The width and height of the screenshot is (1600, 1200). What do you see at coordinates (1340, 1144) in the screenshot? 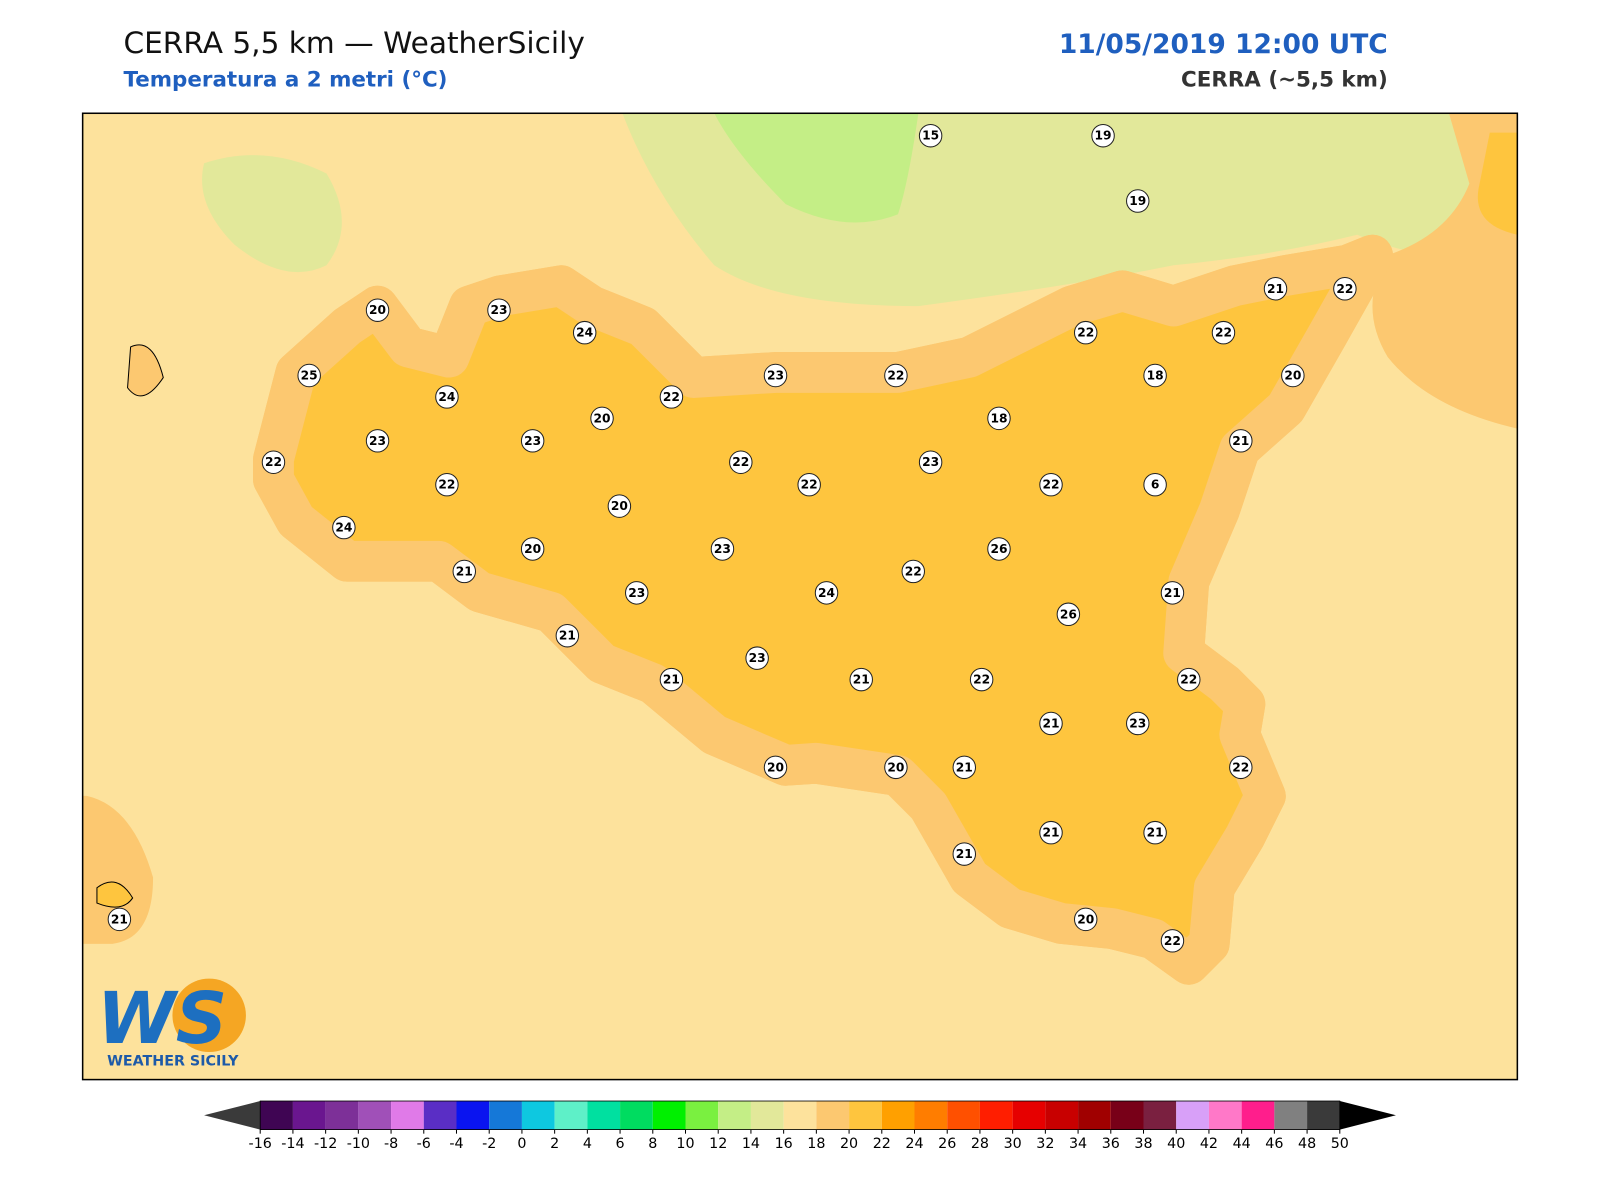
I see `colorbar-tick-label: 50` at bounding box center [1340, 1144].